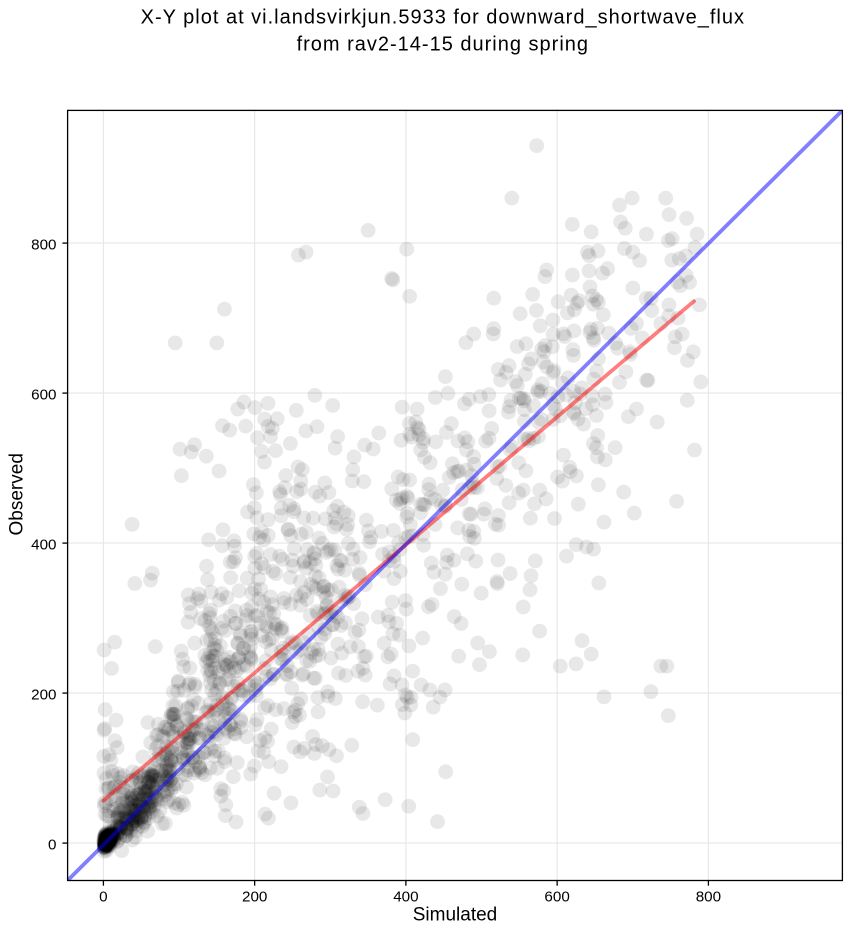 This screenshot has height=934, width=851. Describe the element at coordinates (16, 494) in the screenshot. I see `svg-text: Observed` at that location.